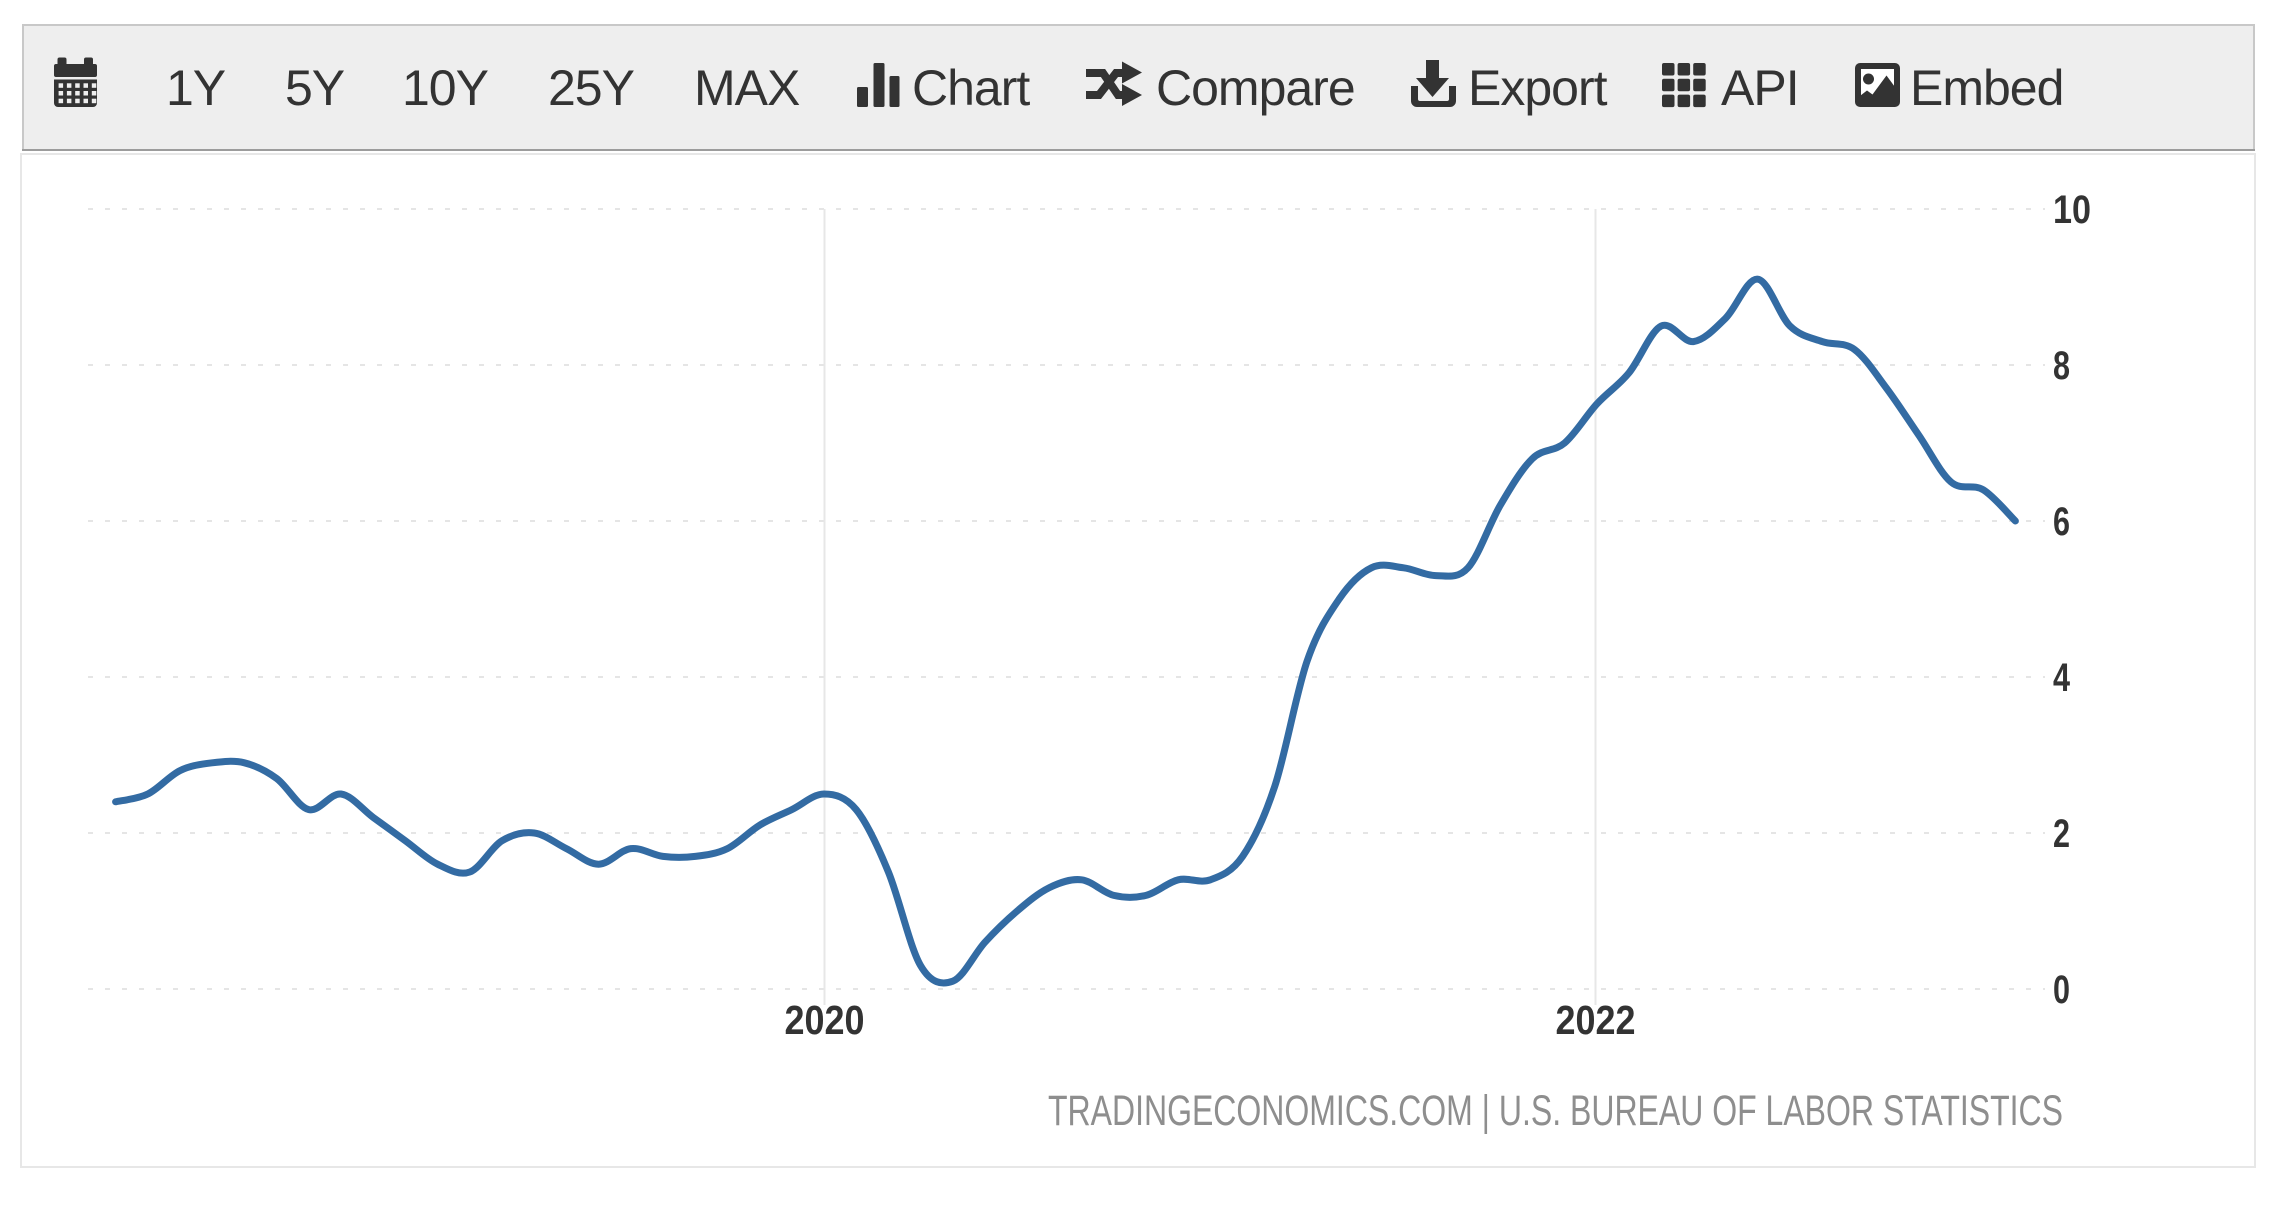 The width and height of the screenshot is (2286, 1206). What do you see at coordinates (2061, 366) in the screenshot?
I see `svg-text: 8` at bounding box center [2061, 366].